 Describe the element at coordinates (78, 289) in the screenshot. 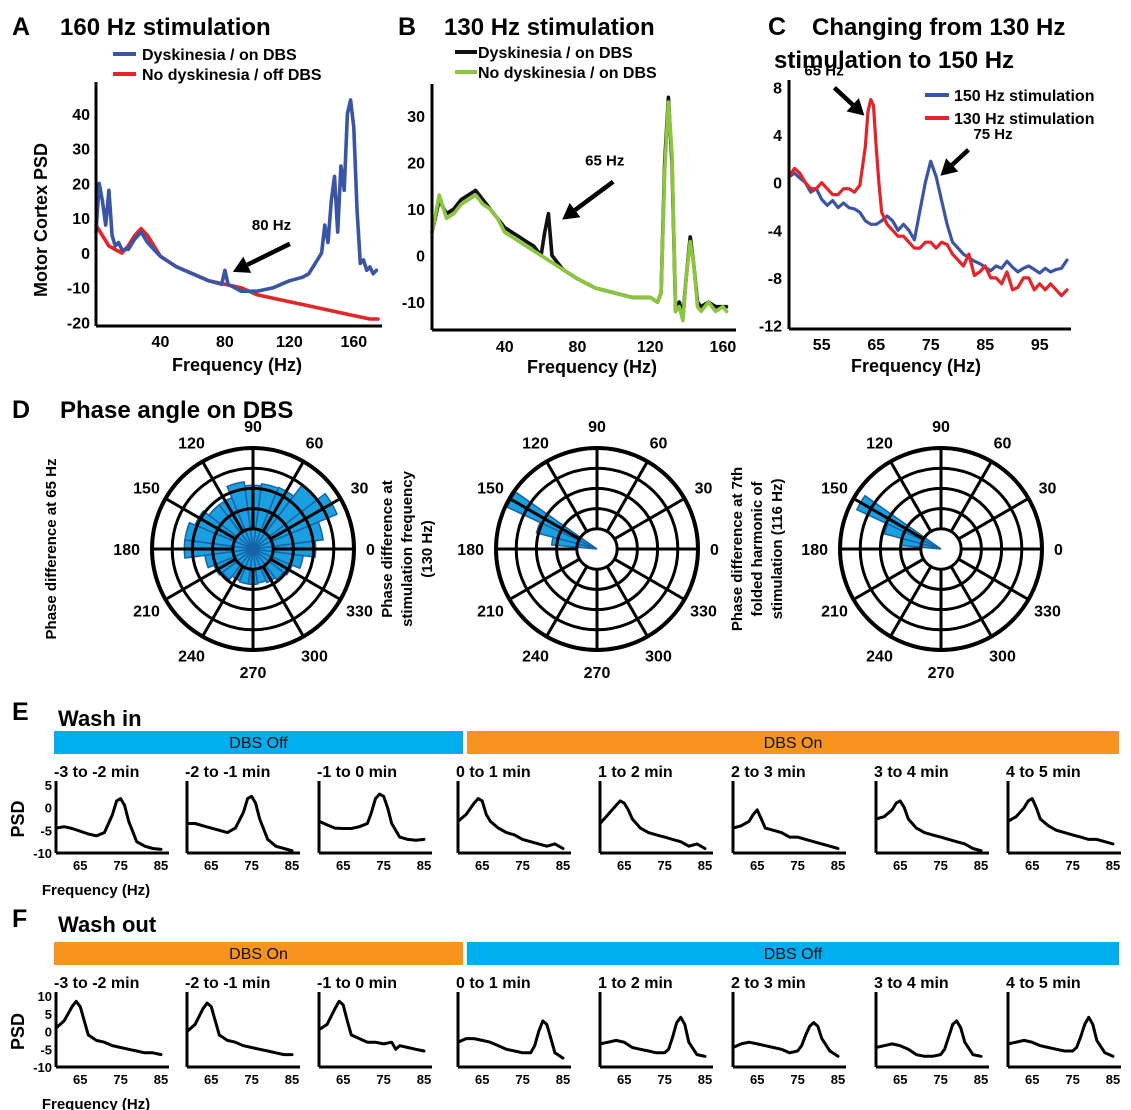

I see `y-tick-label: -10` at that location.